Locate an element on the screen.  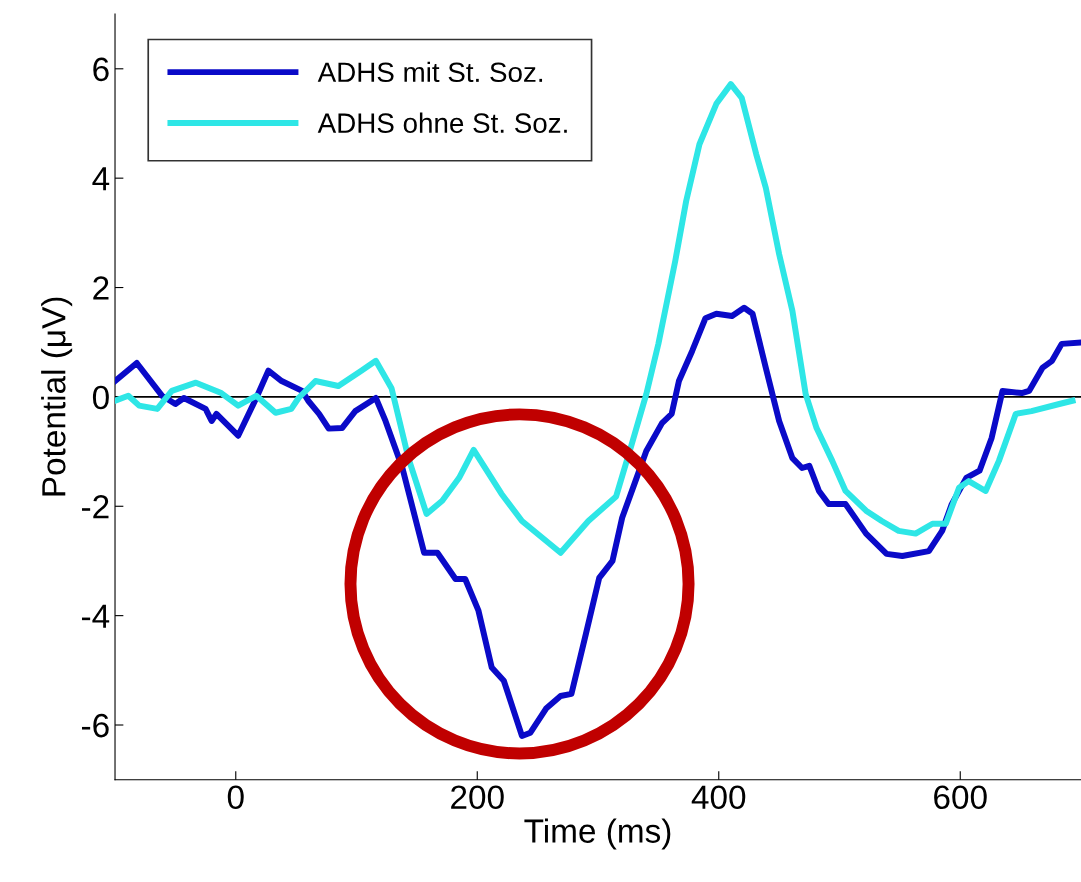
x-tick-label: 400 is located at coordinates (718, 797).